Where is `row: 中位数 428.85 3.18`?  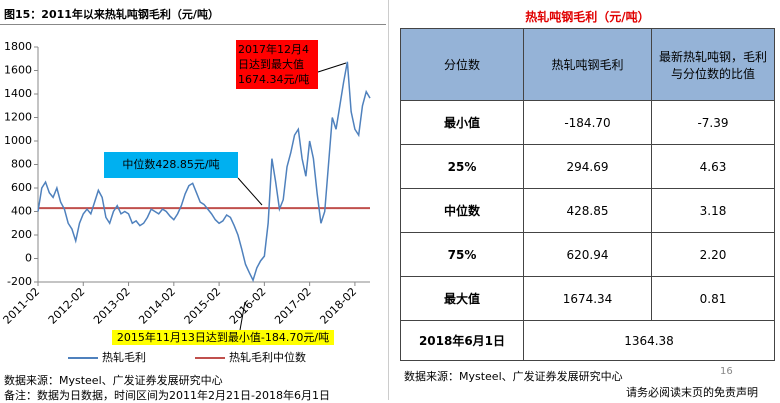 row: 中位数 428.85 3.18 is located at coordinates (587, 210).